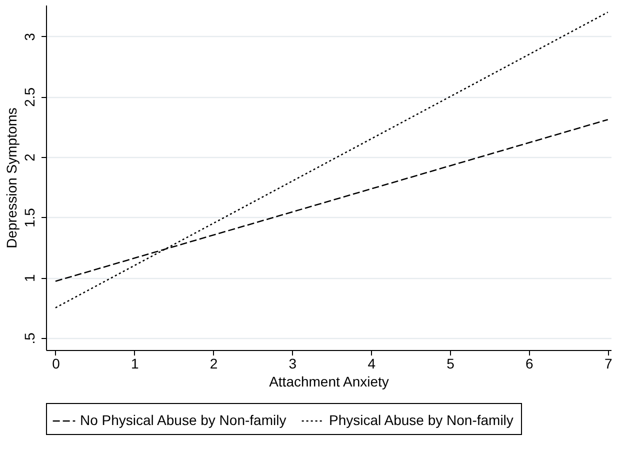 The height and width of the screenshot is (450, 632). What do you see at coordinates (292, 364) in the screenshot?
I see `x-tick-label: 3` at bounding box center [292, 364].